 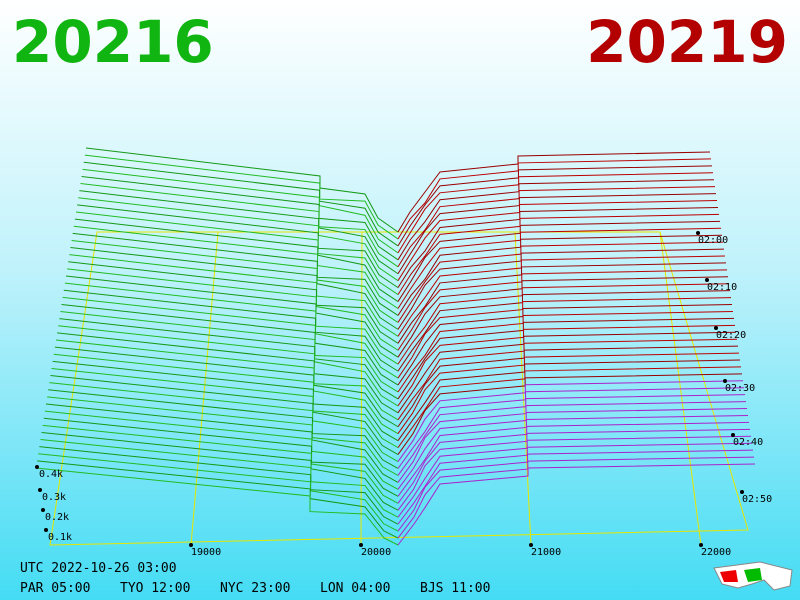 What do you see at coordinates (155, 588) in the screenshot?
I see `zone-time: TYO 12:00` at bounding box center [155, 588].